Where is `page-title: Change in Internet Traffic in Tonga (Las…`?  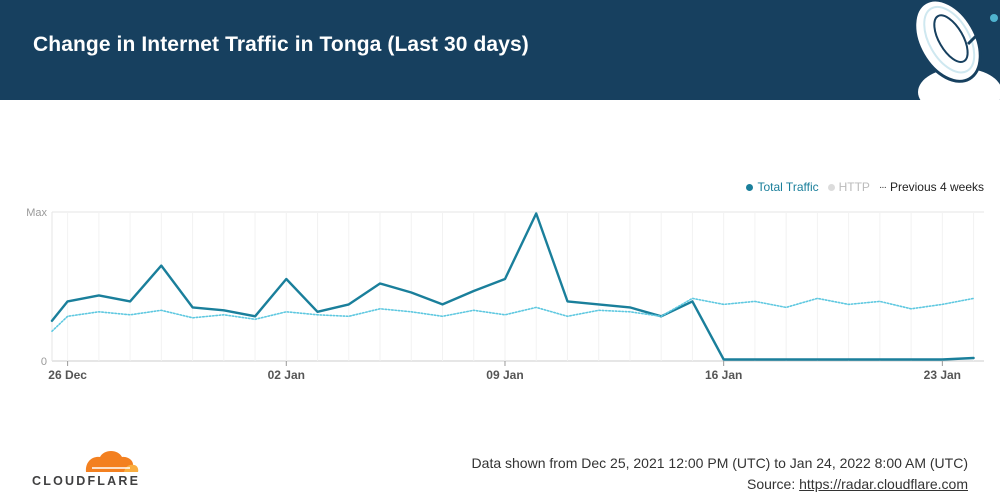 page-title: Change in Internet Traffic in Tonga (Las… is located at coordinates (281, 44).